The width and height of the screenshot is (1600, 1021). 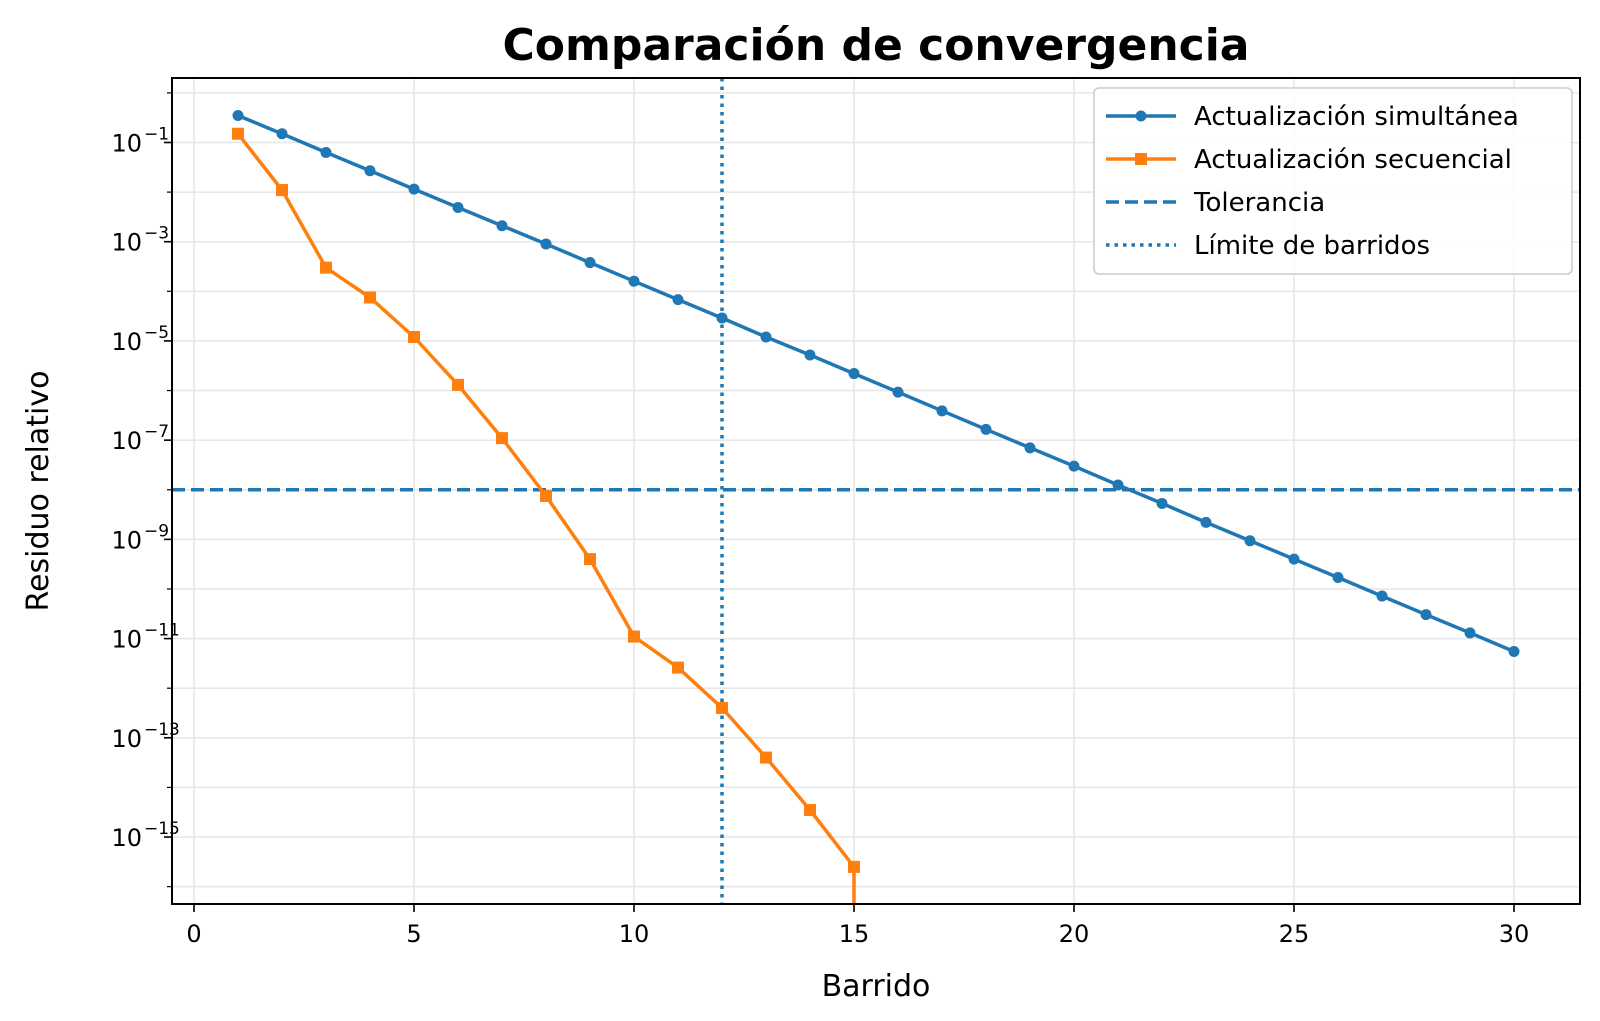 What do you see at coordinates (156, 134) in the screenshot?
I see `y-tick-exponent: −1` at bounding box center [156, 134].